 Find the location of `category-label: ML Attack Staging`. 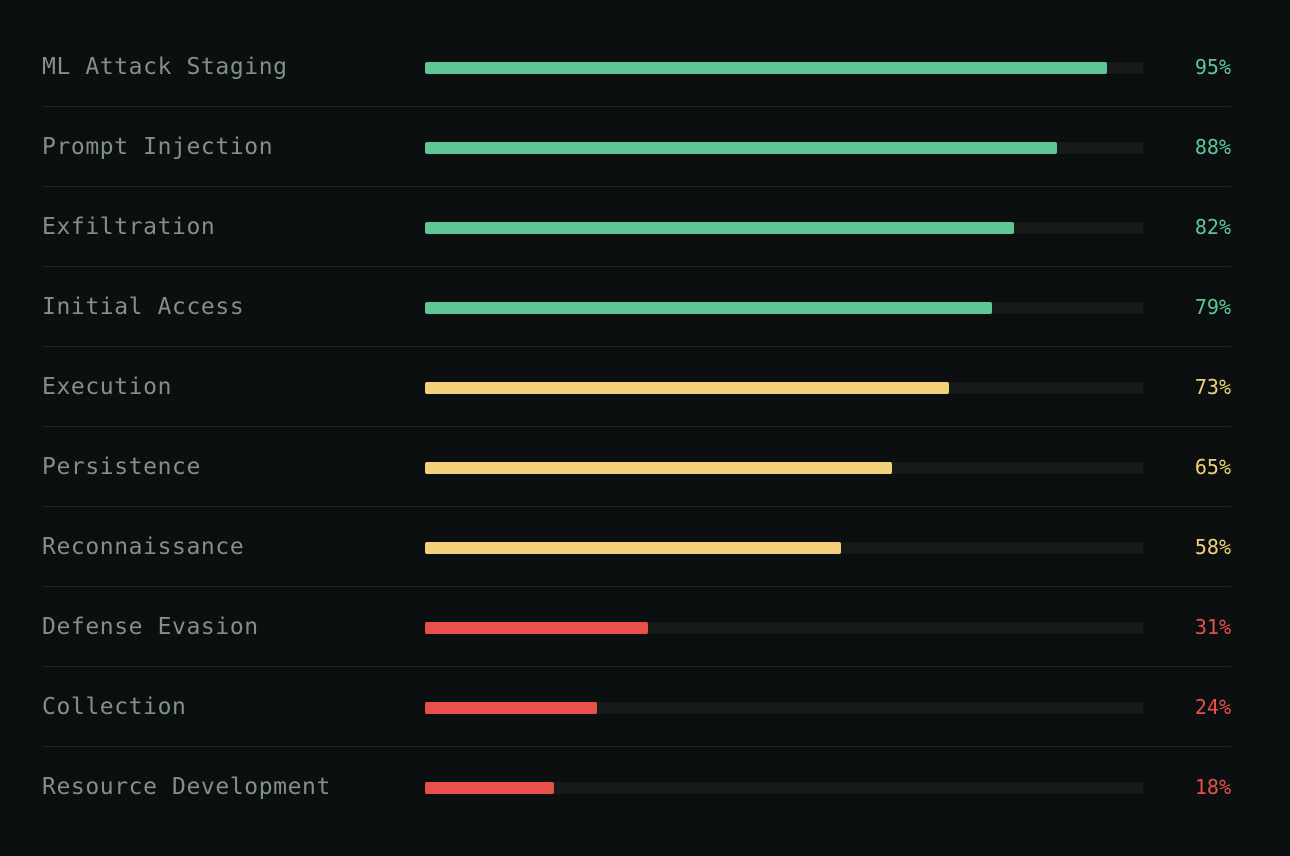

category-label: ML Attack Staging is located at coordinates (165, 67).